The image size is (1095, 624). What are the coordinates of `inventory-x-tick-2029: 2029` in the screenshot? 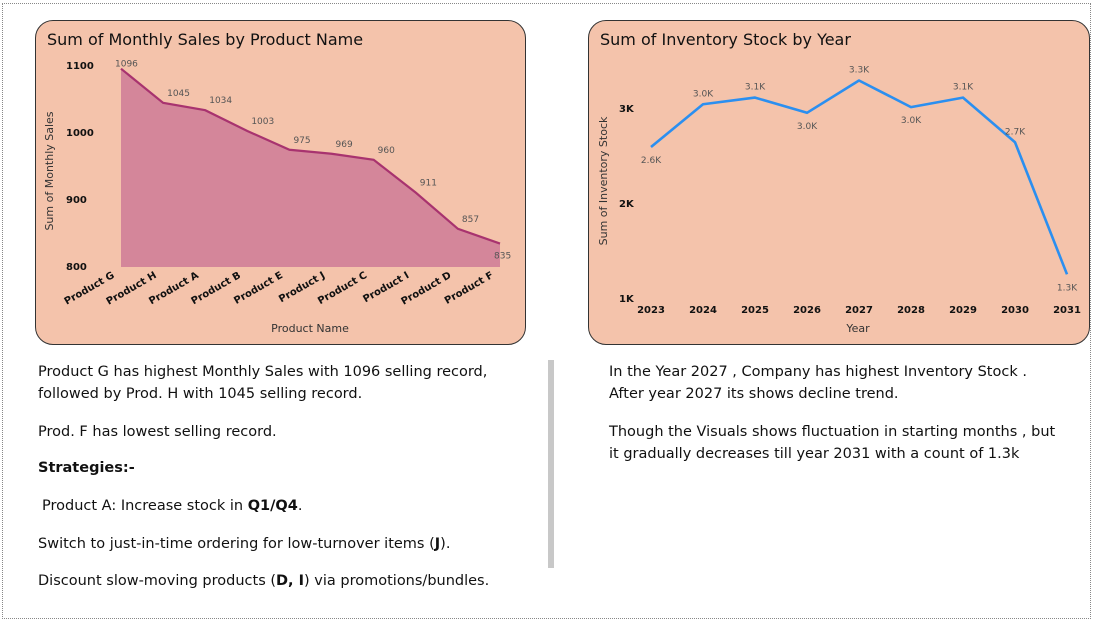 It's located at (963, 310).